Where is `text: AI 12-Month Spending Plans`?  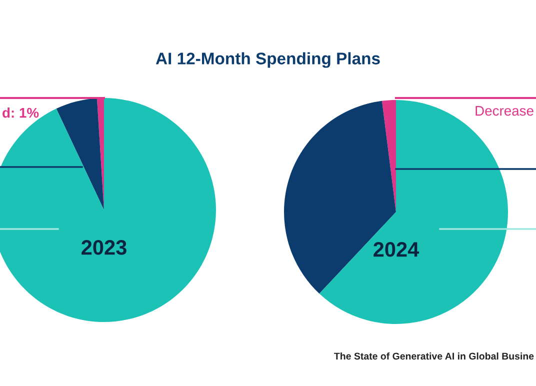 text: AI 12-Month Spending Plans is located at coordinates (268, 60).